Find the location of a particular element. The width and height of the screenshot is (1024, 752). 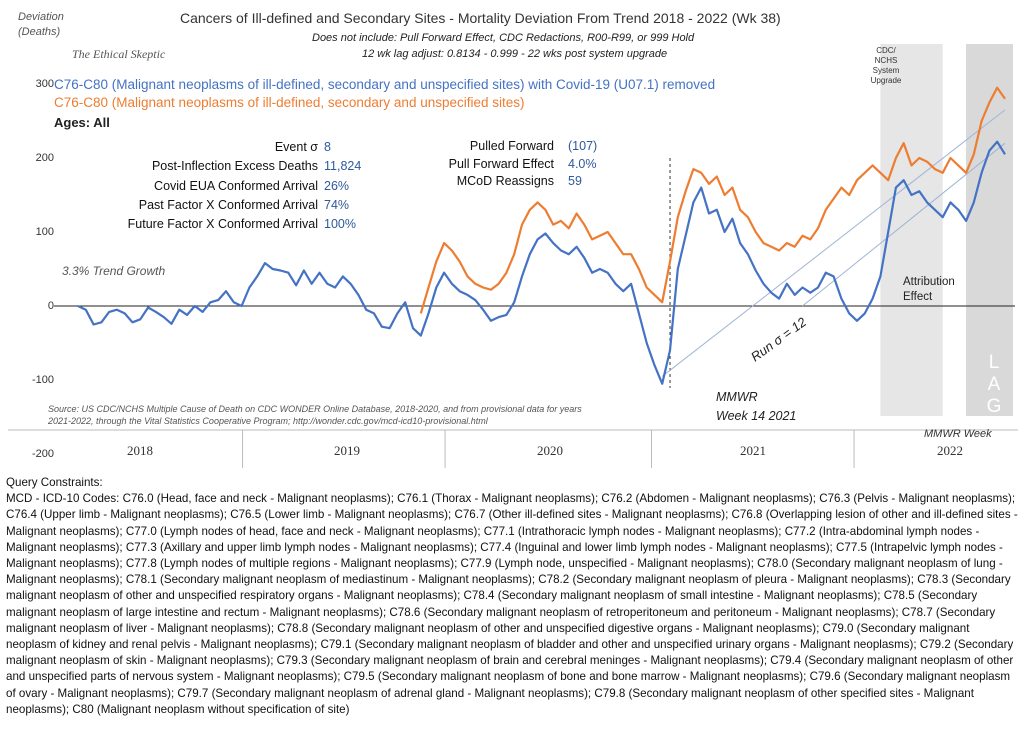

x-year-2022: 2022 is located at coordinates (950, 450).